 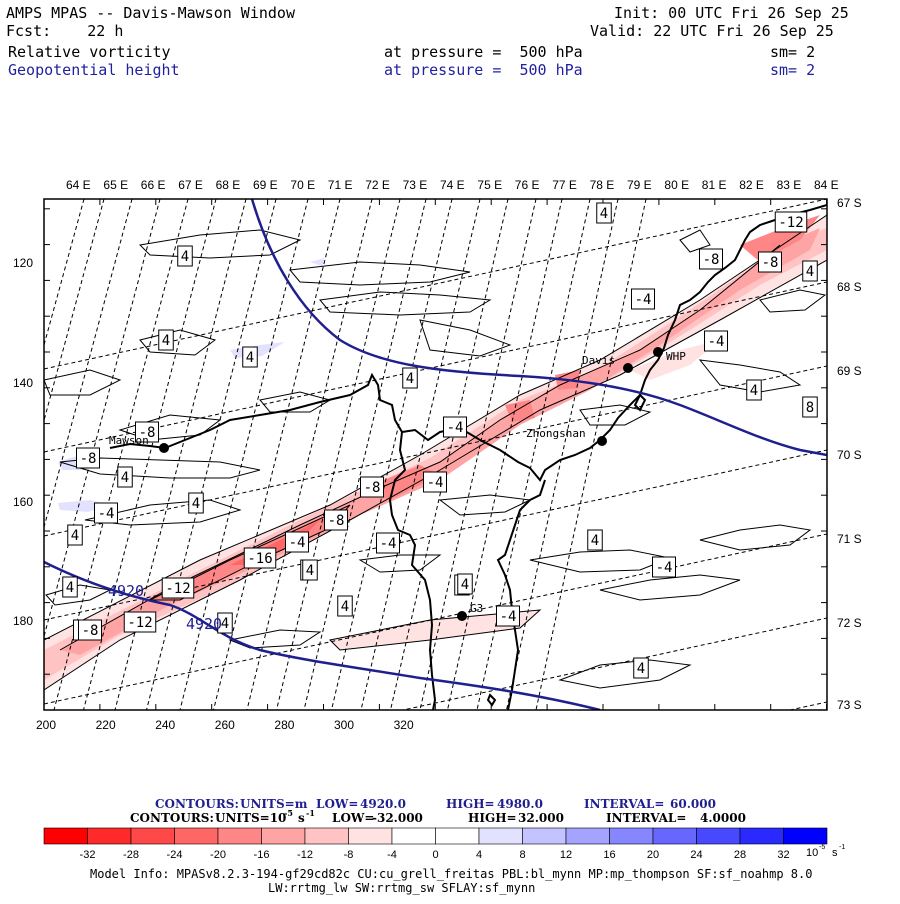 What do you see at coordinates (129, 440) in the screenshot?
I see `station-label: Mawson` at bounding box center [129, 440].